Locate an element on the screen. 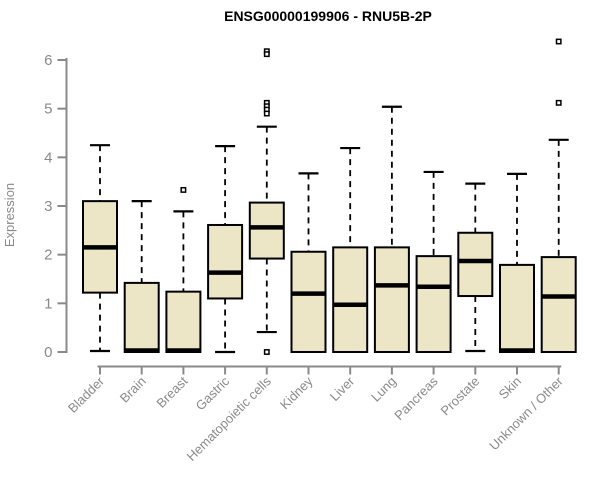 This screenshot has width=600, height=500. chart-title: ENSG00000199906 - RNU5B-2P is located at coordinates (328, 16).